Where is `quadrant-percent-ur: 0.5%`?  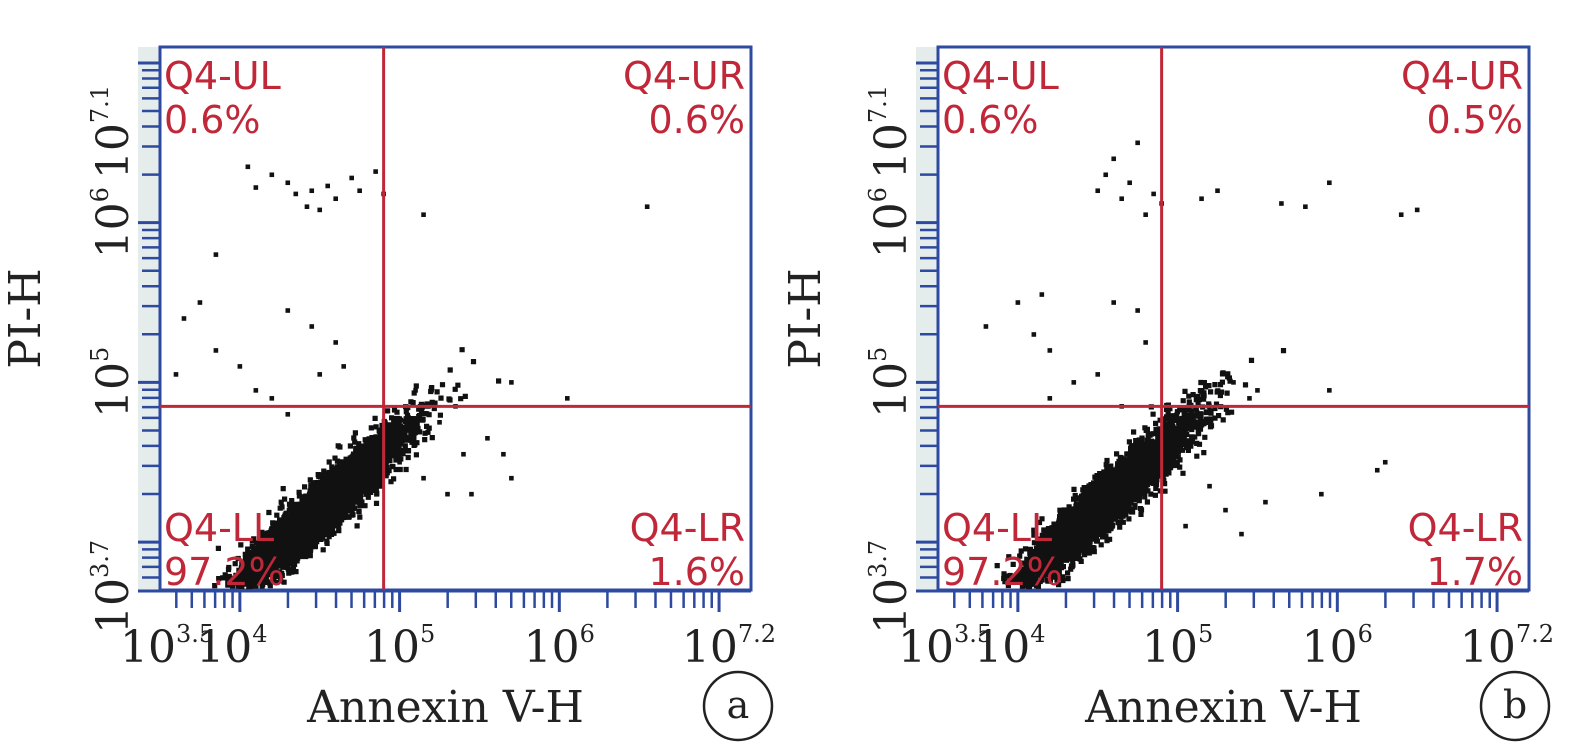 quadrant-percent-ur: 0.5% is located at coordinates (1474, 120).